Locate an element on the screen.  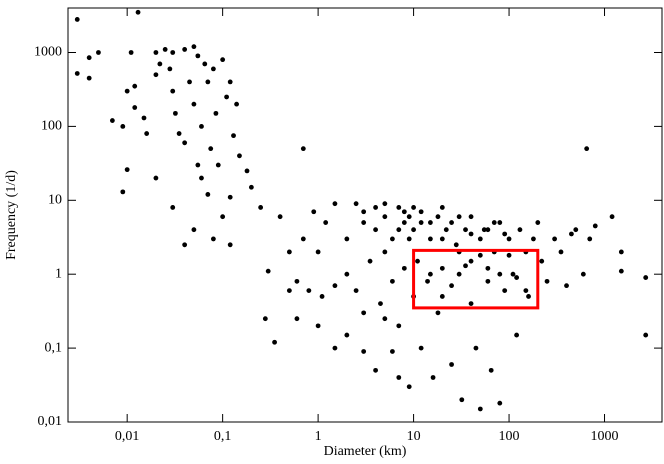
x-tick-label: 100 is located at coordinates (509, 436).